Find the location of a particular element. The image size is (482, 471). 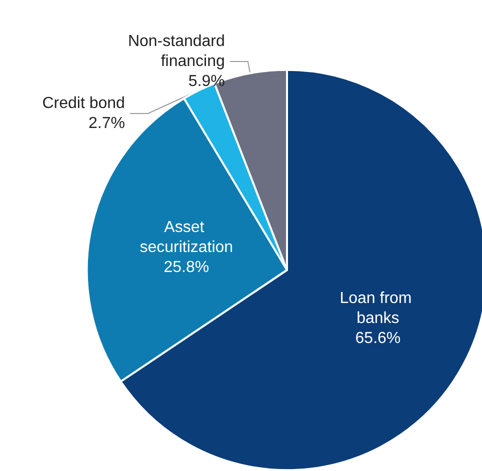

slice-label: Credit bond is located at coordinates (83, 103).